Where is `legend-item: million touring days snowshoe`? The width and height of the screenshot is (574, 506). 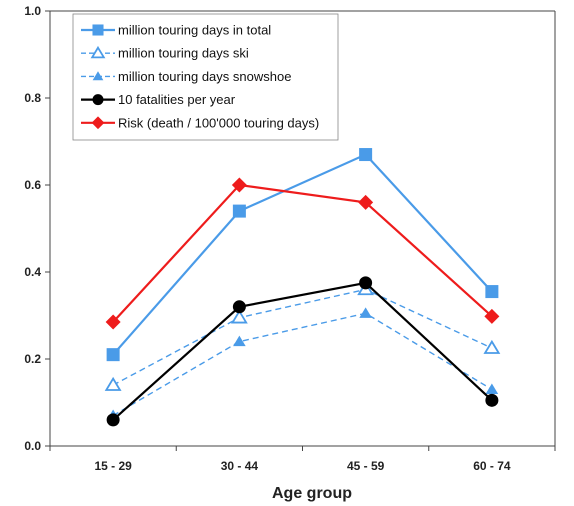
legend-item: million touring days snowshoe is located at coordinates (186, 76).